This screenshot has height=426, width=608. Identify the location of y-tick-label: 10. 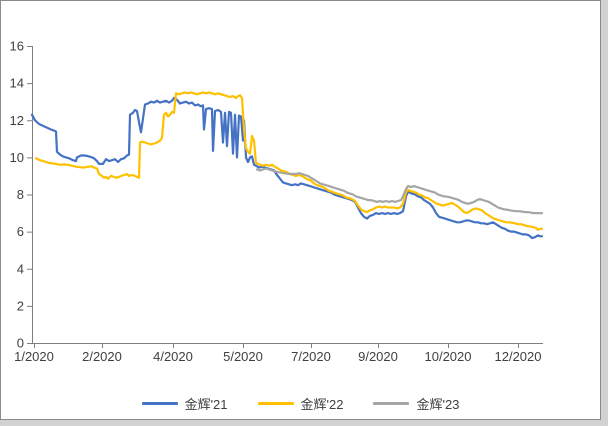
(17, 157).